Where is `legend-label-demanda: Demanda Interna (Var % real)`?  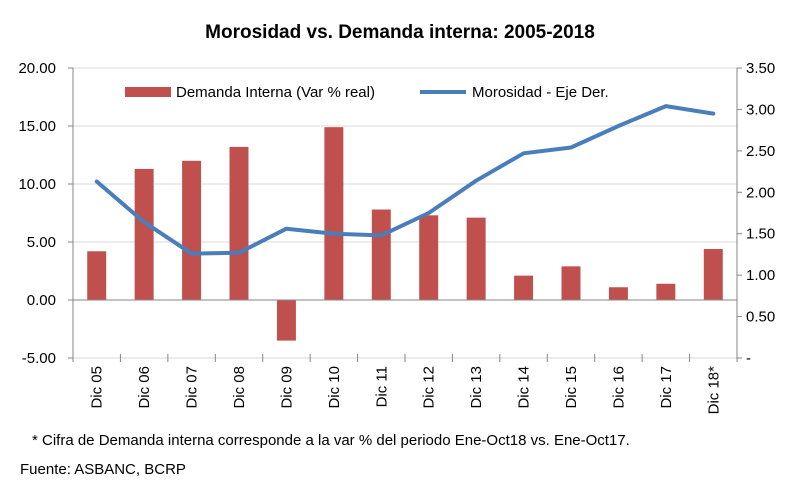
legend-label-demanda: Demanda Interna (Var % real) is located at coordinates (275, 92).